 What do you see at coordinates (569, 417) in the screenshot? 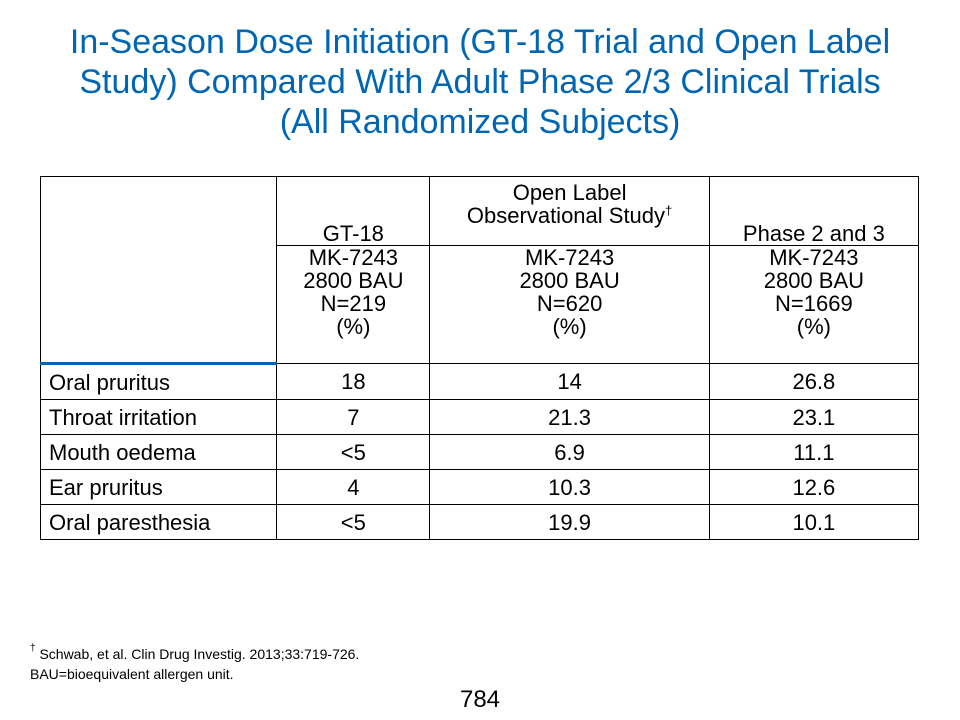
I see `table-cell: 21.3` at bounding box center [569, 417].